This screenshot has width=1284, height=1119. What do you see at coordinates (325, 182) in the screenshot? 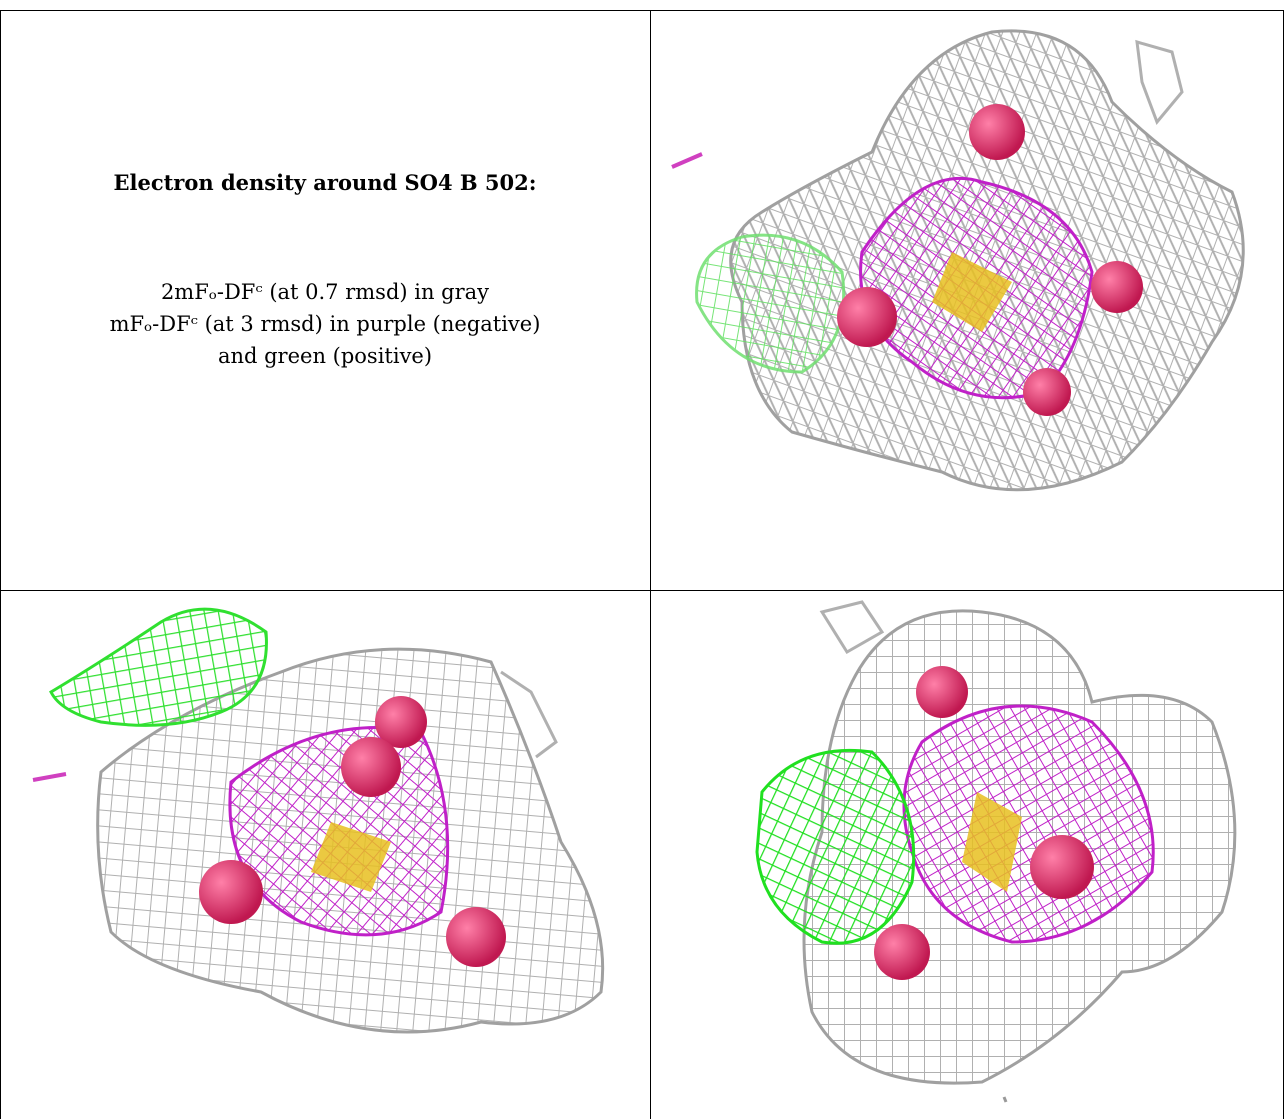
I see `caption-title: Electron density around SO4 B 502:` at bounding box center [325, 182].